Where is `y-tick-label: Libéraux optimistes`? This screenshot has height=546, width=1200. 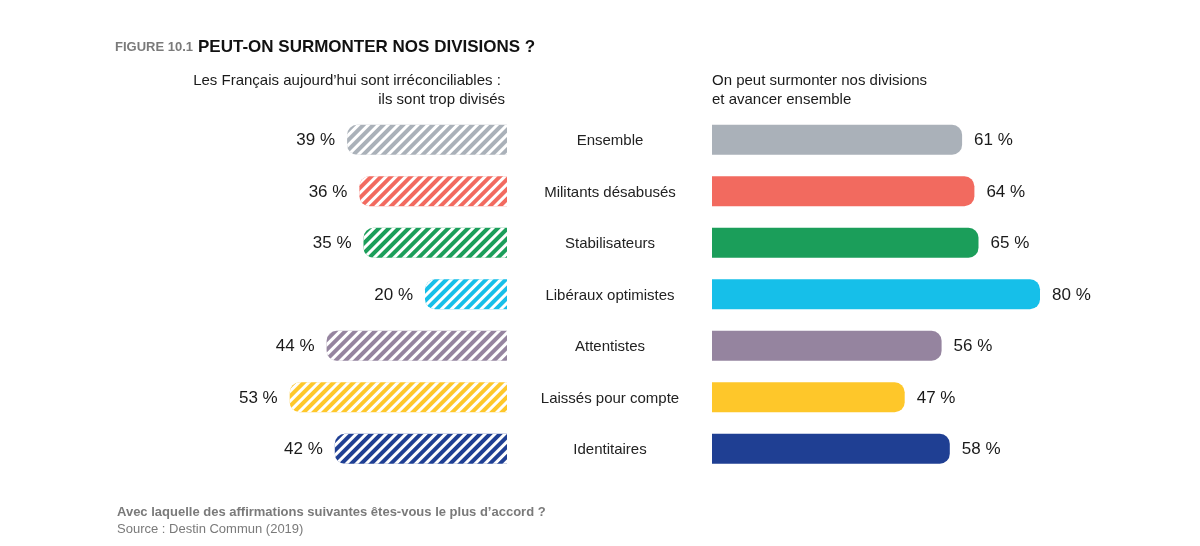
y-tick-label: Libéraux optimistes is located at coordinates (610, 294).